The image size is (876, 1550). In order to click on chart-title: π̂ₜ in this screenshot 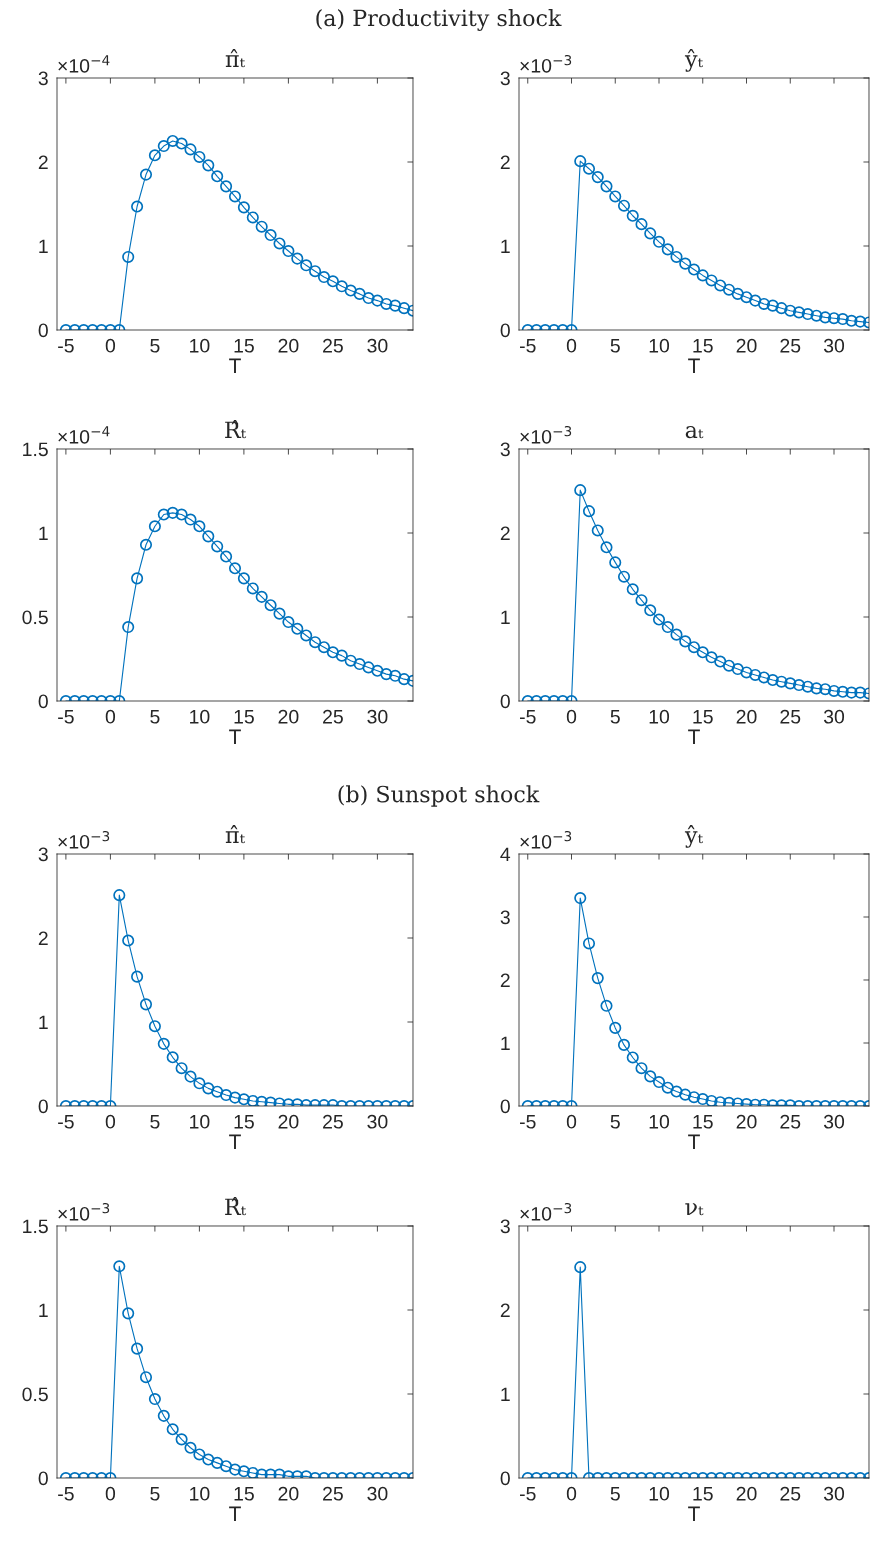, I will do `click(235, 58)`.